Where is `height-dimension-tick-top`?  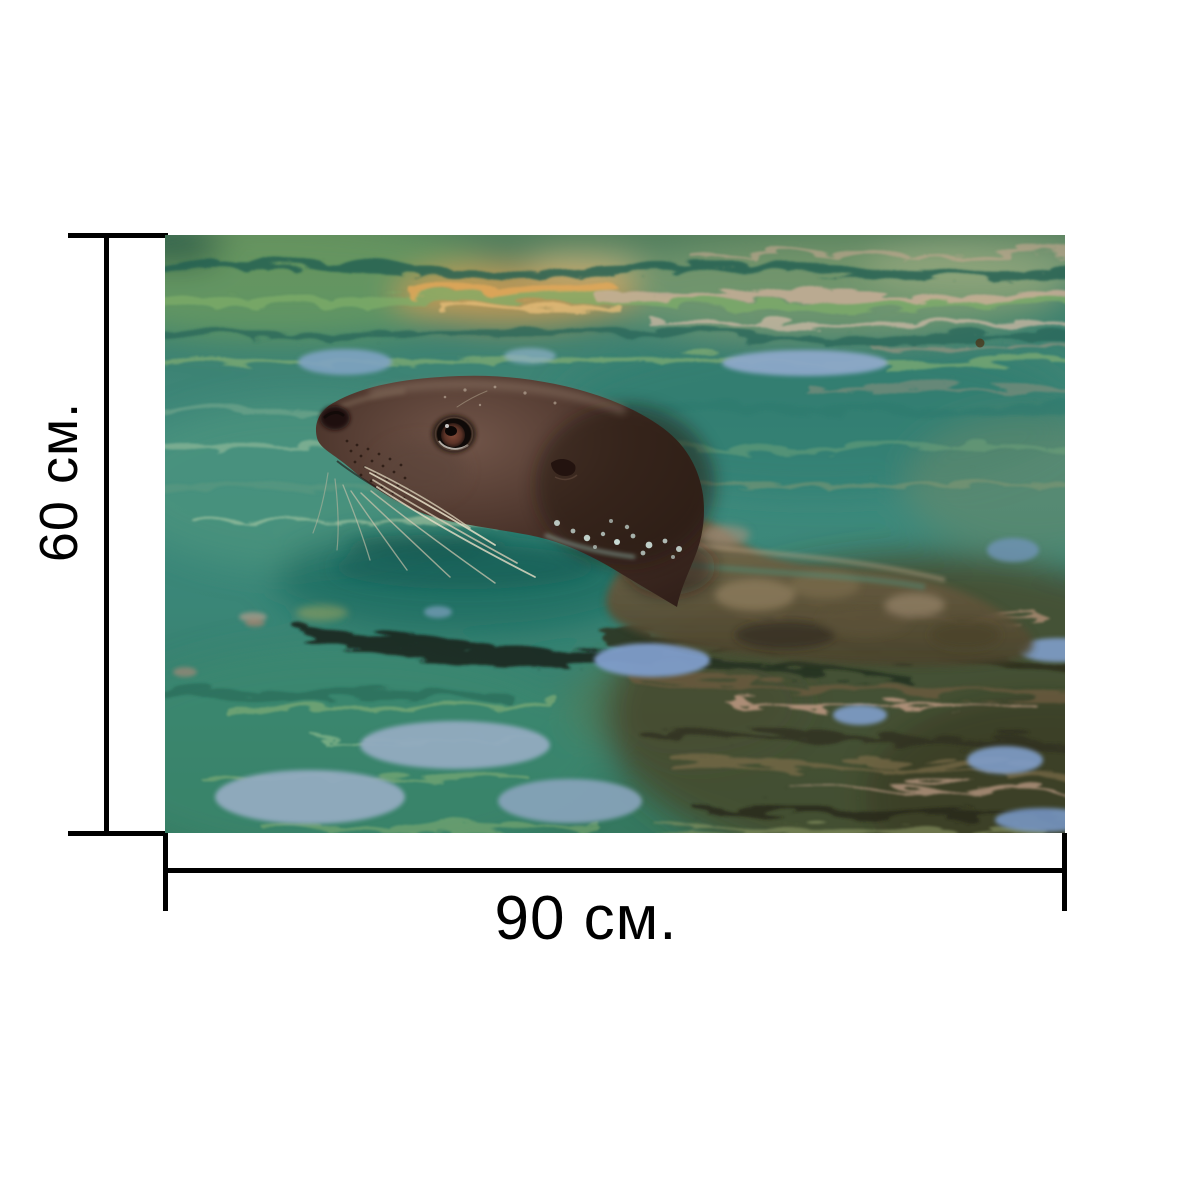 height-dimension-tick-top is located at coordinates (118, 235).